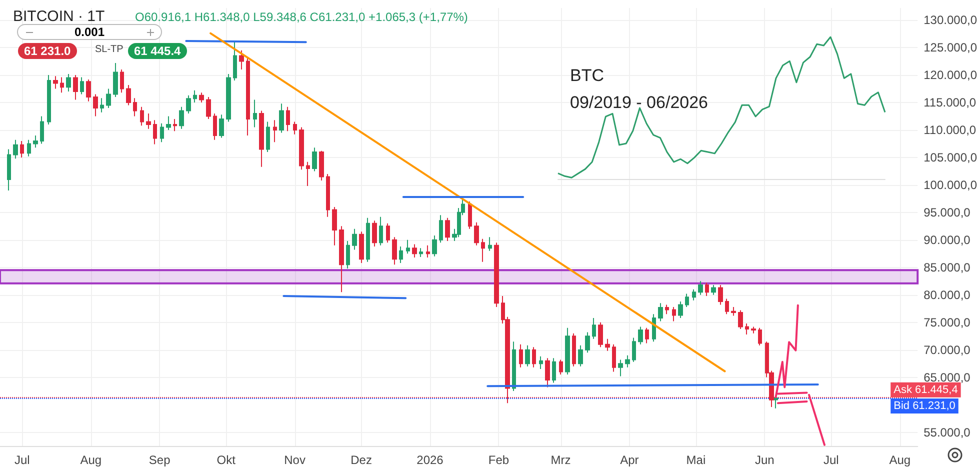  I want to click on x-tick-label: Sep, so click(159, 460).